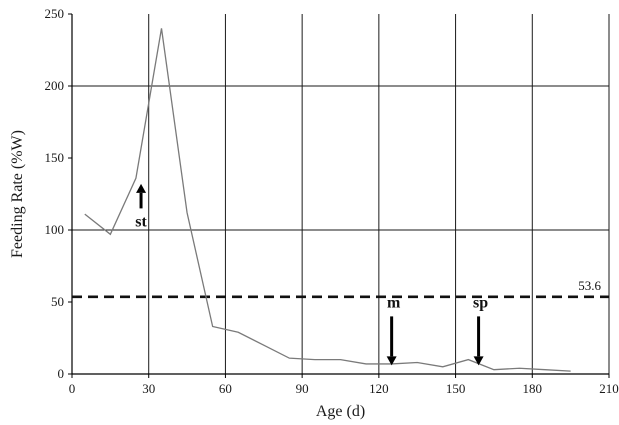 This screenshot has width=619, height=425. Describe the element at coordinates (589, 285) in the screenshot. I see `reference-line-label: 53.6` at that location.